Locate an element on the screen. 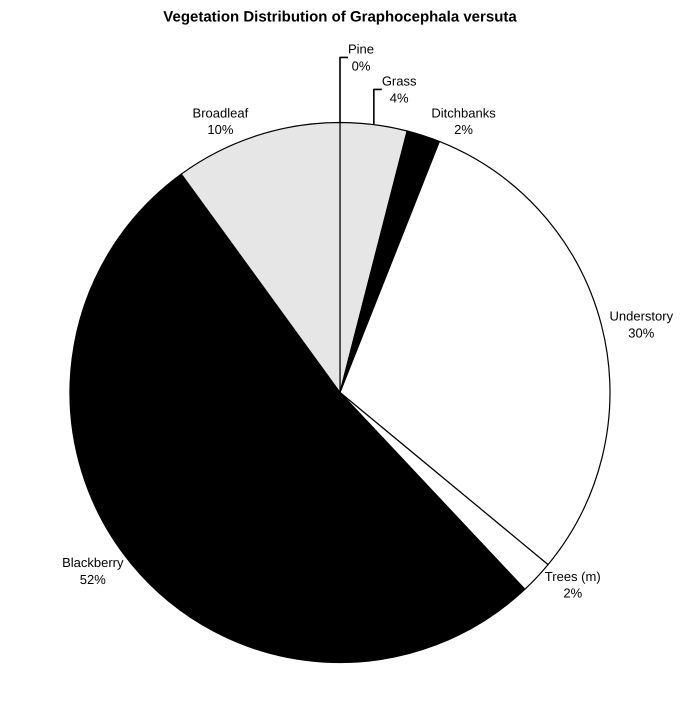 This screenshot has height=721, width=680. slice-label: Understory is located at coordinates (641, 316).